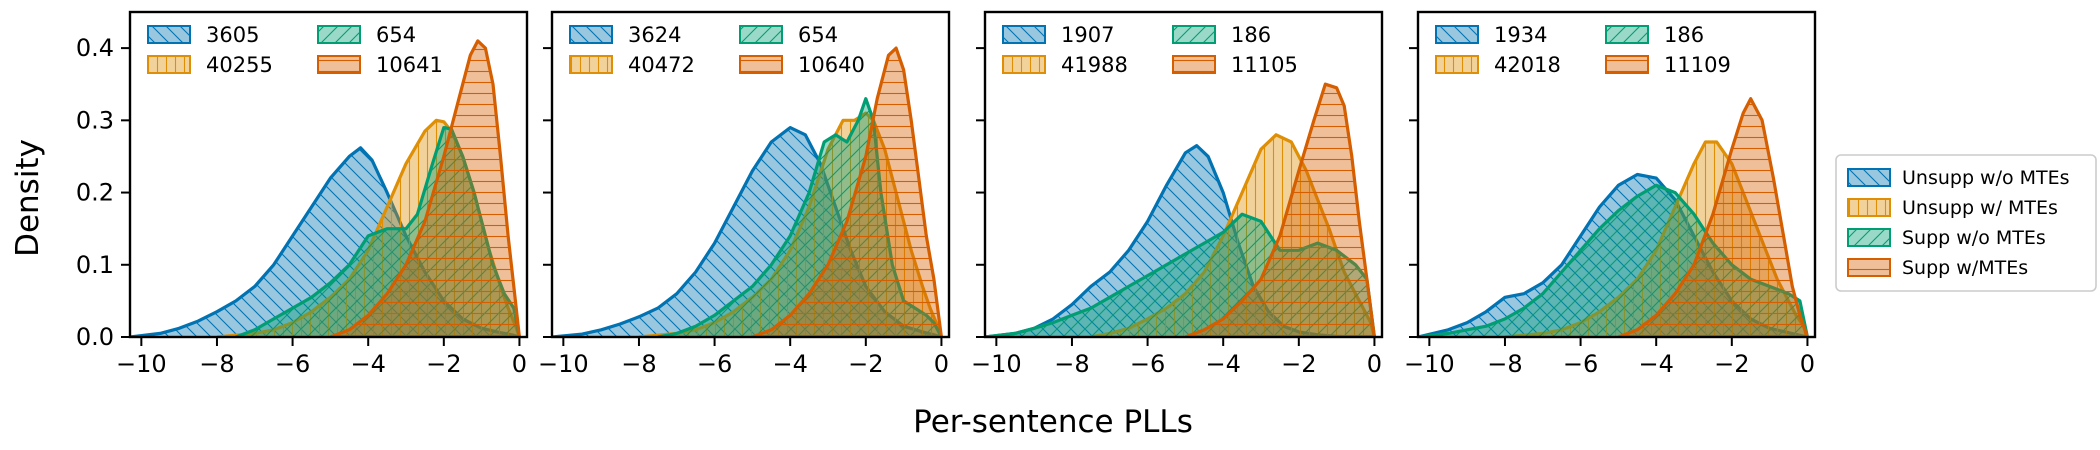  I want to click on legend-count: 40472, so click(661, 65).